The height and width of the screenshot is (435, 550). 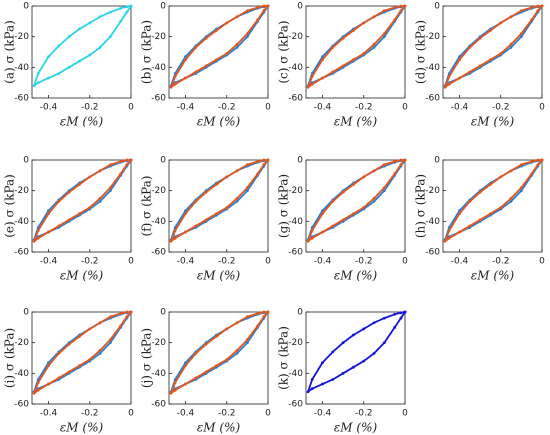 I want to click on panel: -60 -40 -20 0 -0.4 -0.2 0 εM (%) (c) σ (kPa), so click(x=343, y=65).